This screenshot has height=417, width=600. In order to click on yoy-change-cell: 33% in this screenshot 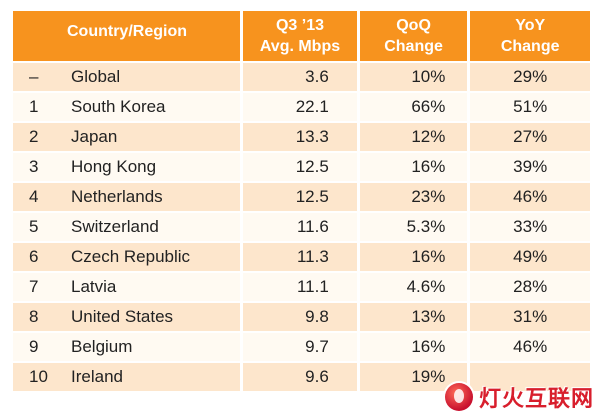, I will do `click(530, 227)`.